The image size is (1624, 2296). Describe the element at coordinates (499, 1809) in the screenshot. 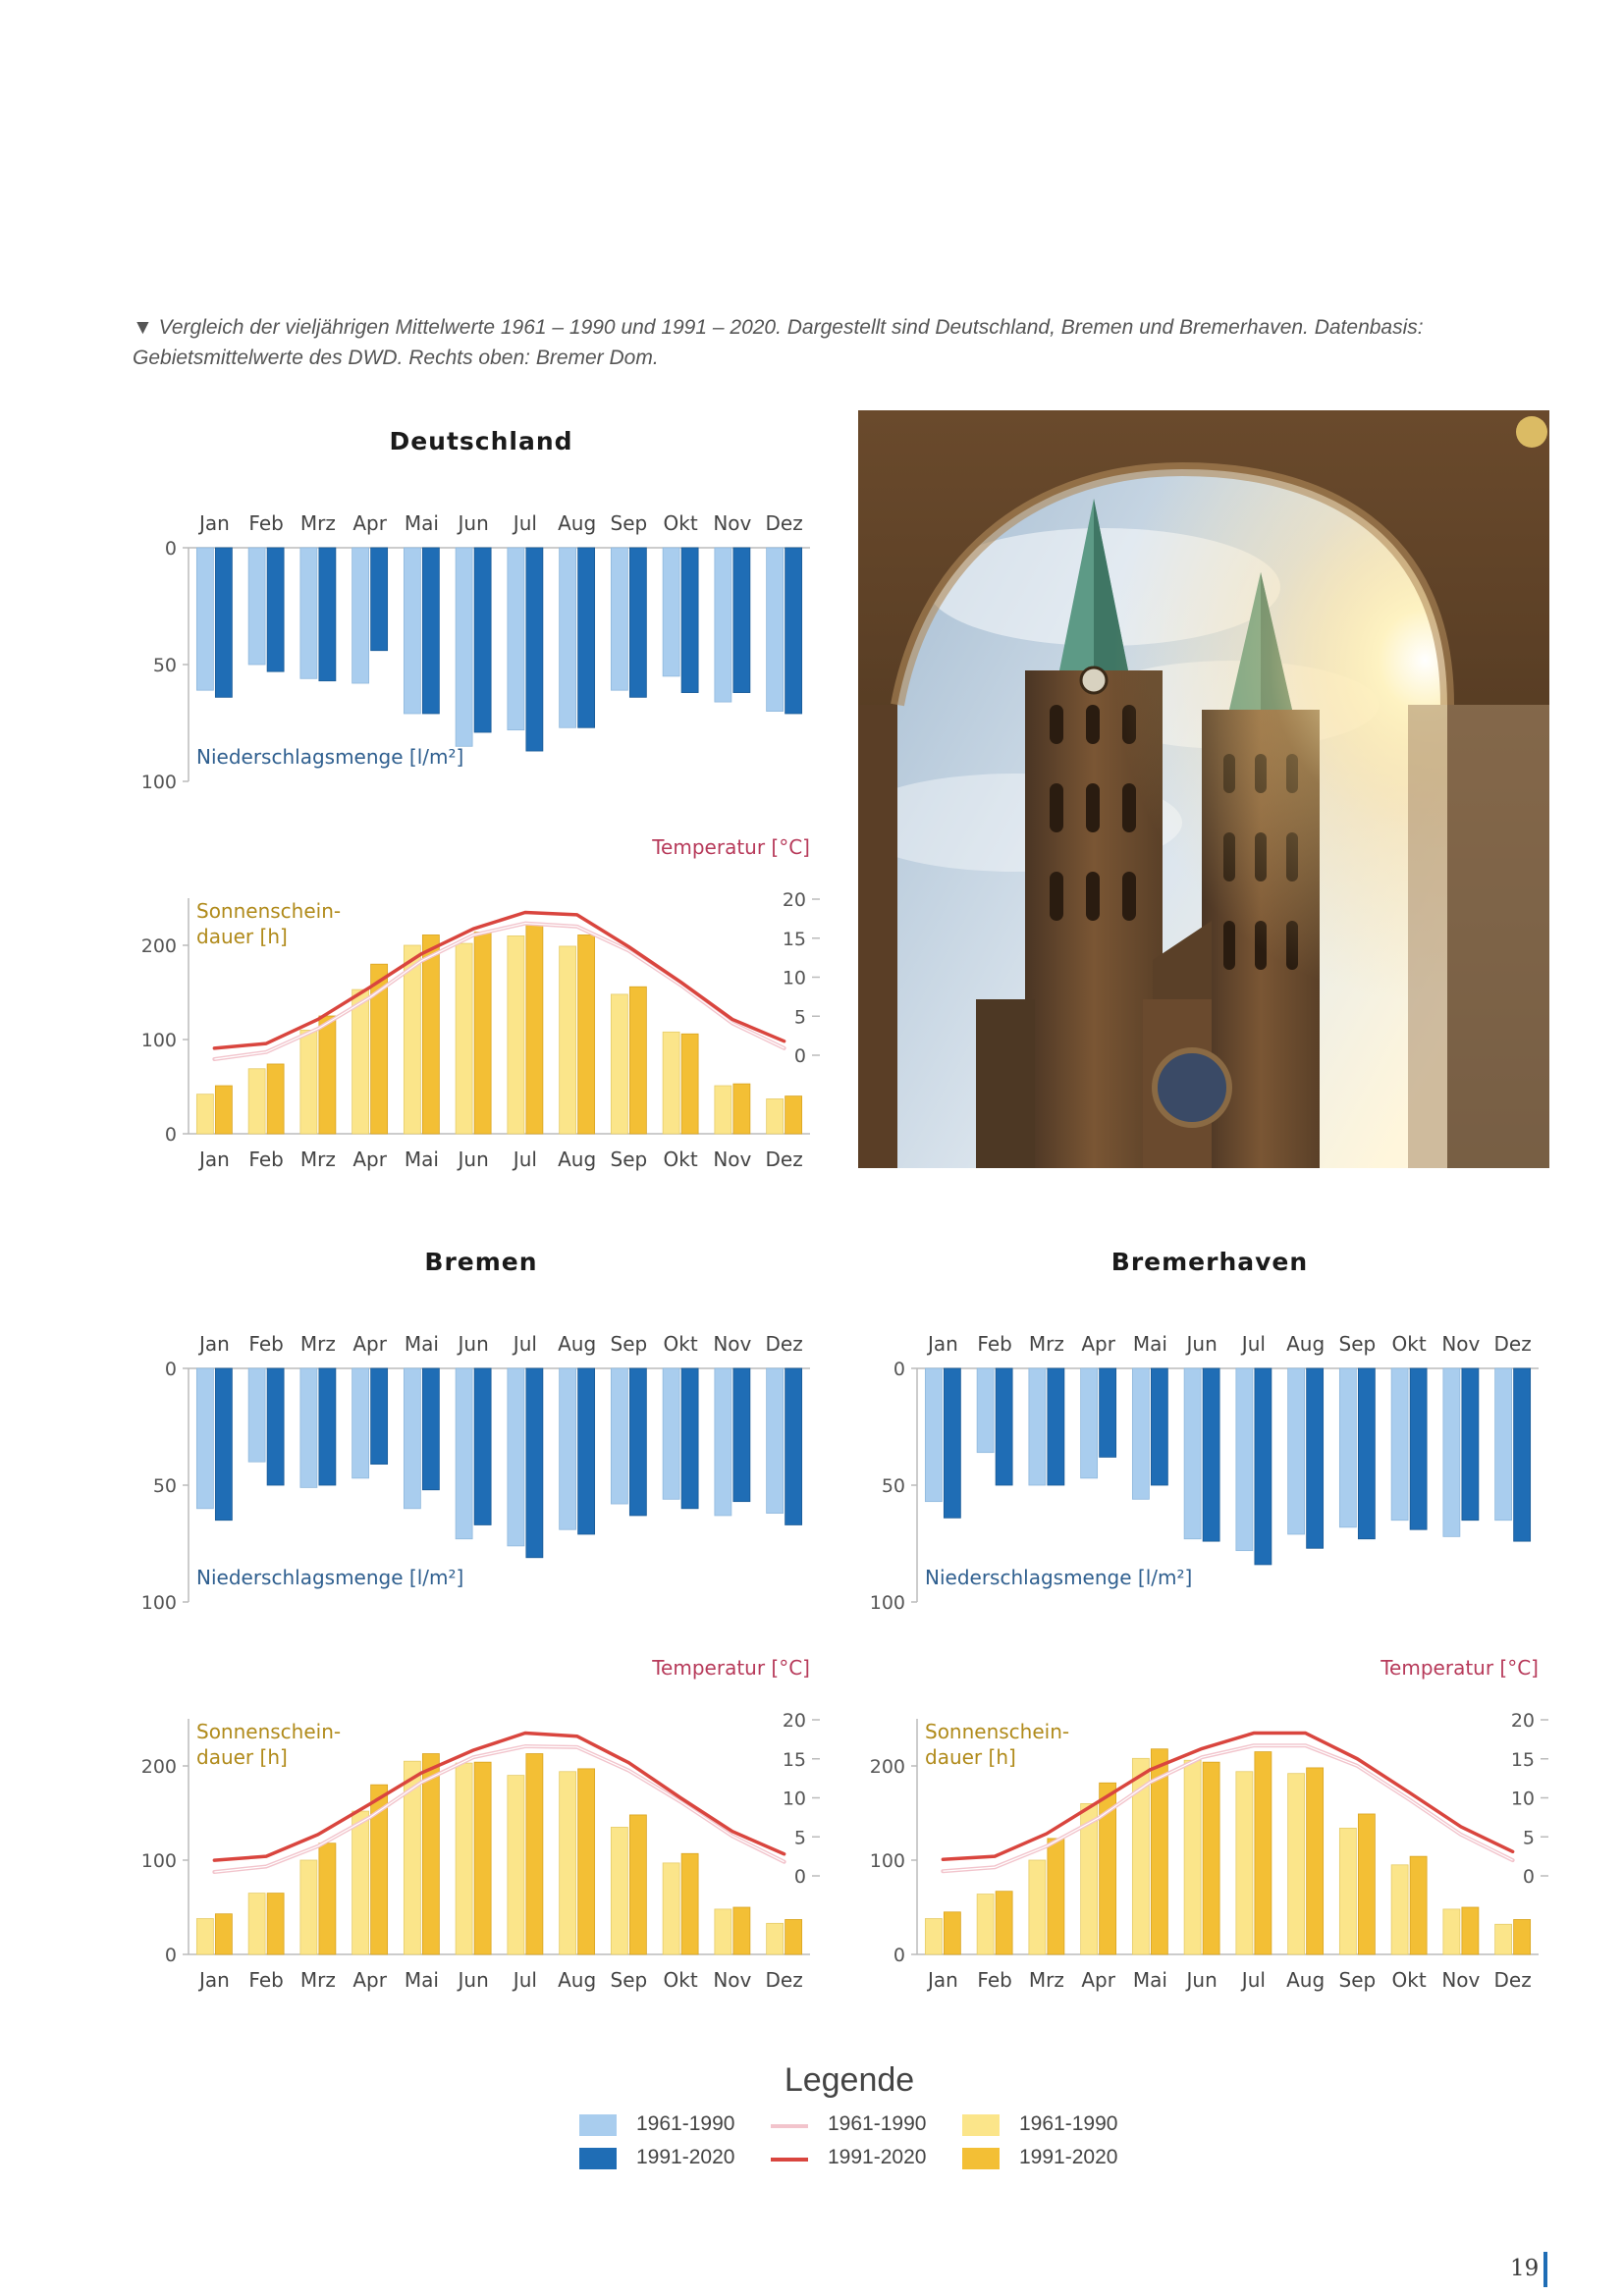

I see `temp-line-1961-1990-core` at that location.